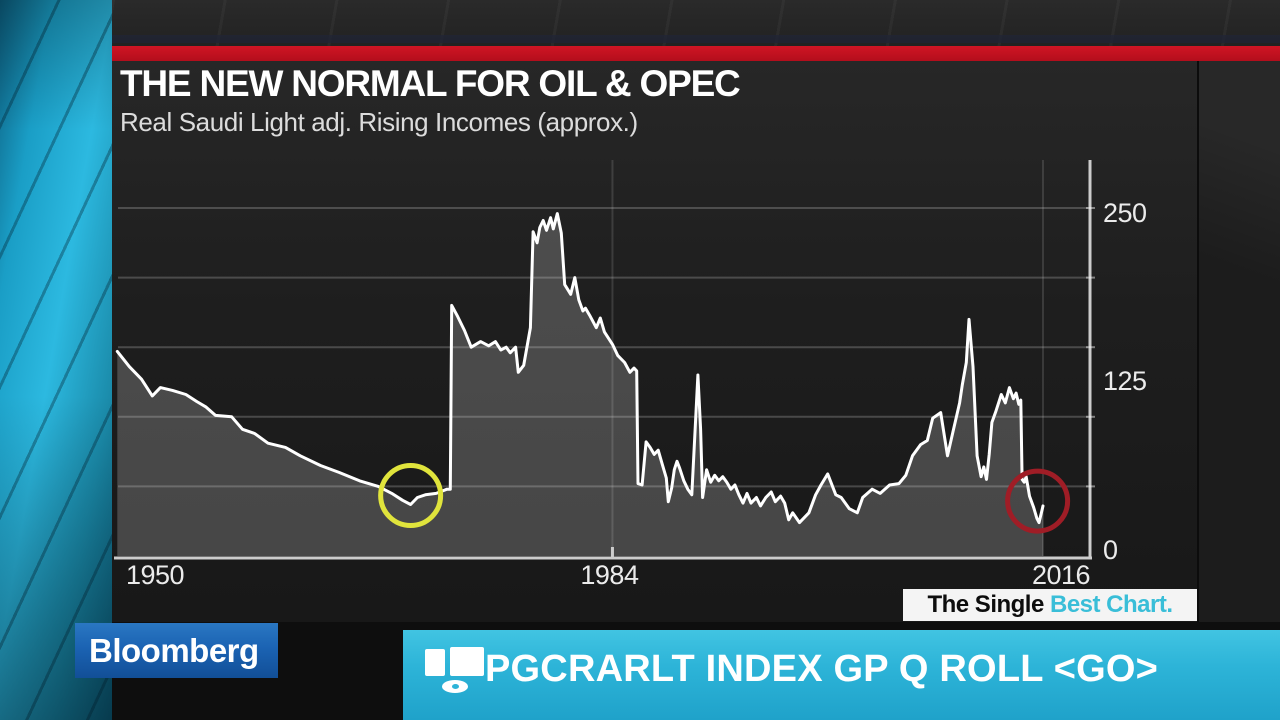 This screenshot has height=720, width=1280. I want to click on single-best-chart-badge: The Single Best Chart., so click(1050, 605).